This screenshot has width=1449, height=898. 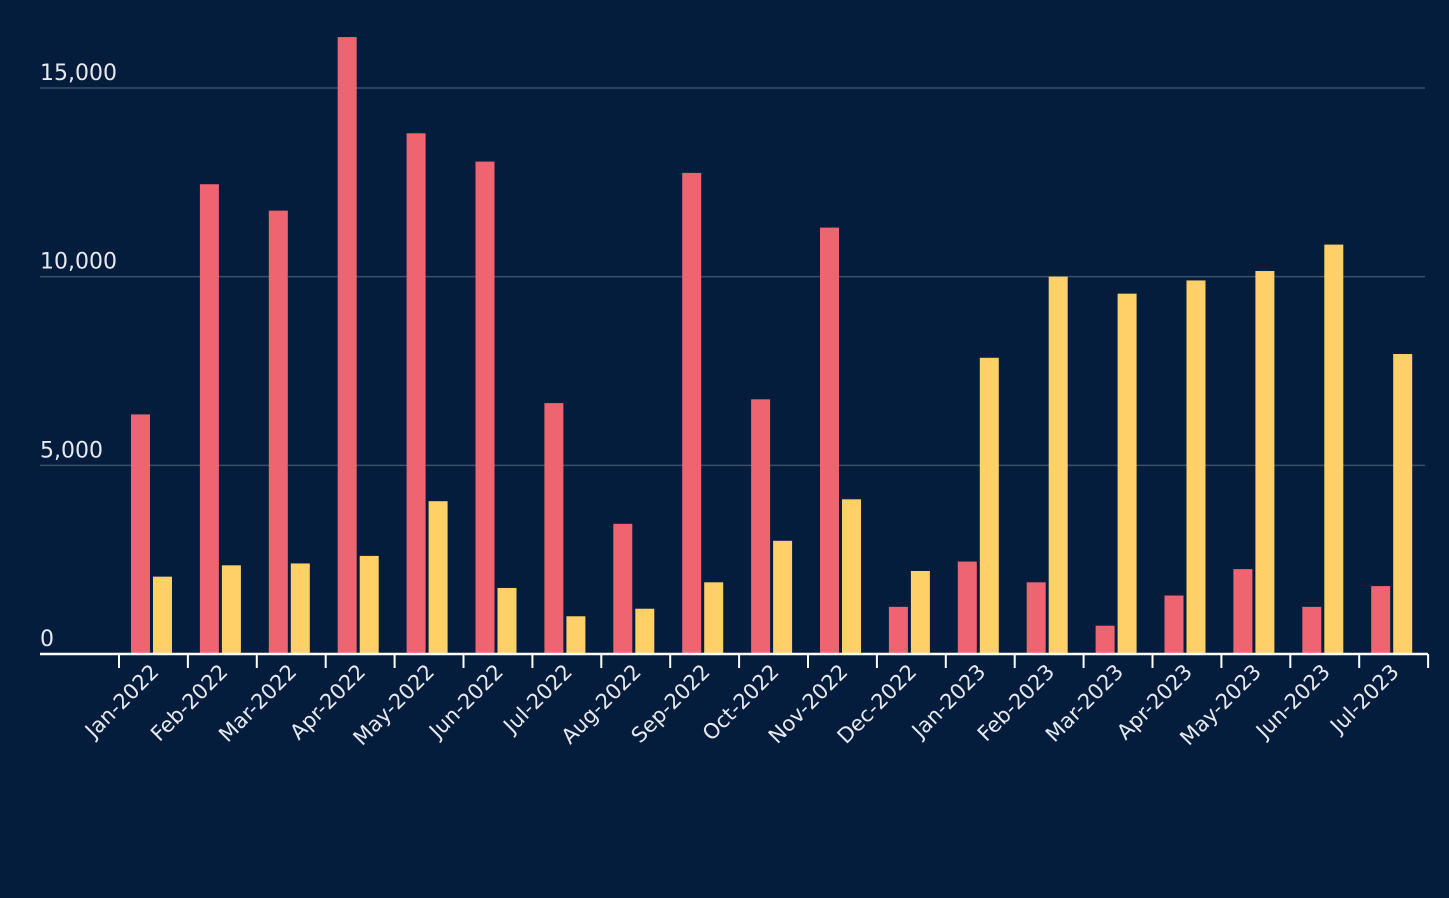 I want to click on y-tick-label: 0, so click(x=47, y=639).